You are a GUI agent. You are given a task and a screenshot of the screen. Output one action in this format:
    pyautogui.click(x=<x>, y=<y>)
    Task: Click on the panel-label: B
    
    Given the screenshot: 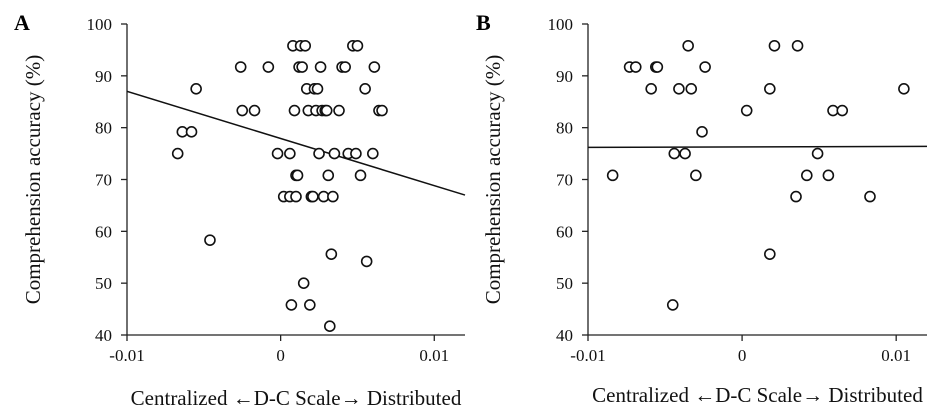 What is the action you would take?
    pyautogui.click(x=483, y=22)
    